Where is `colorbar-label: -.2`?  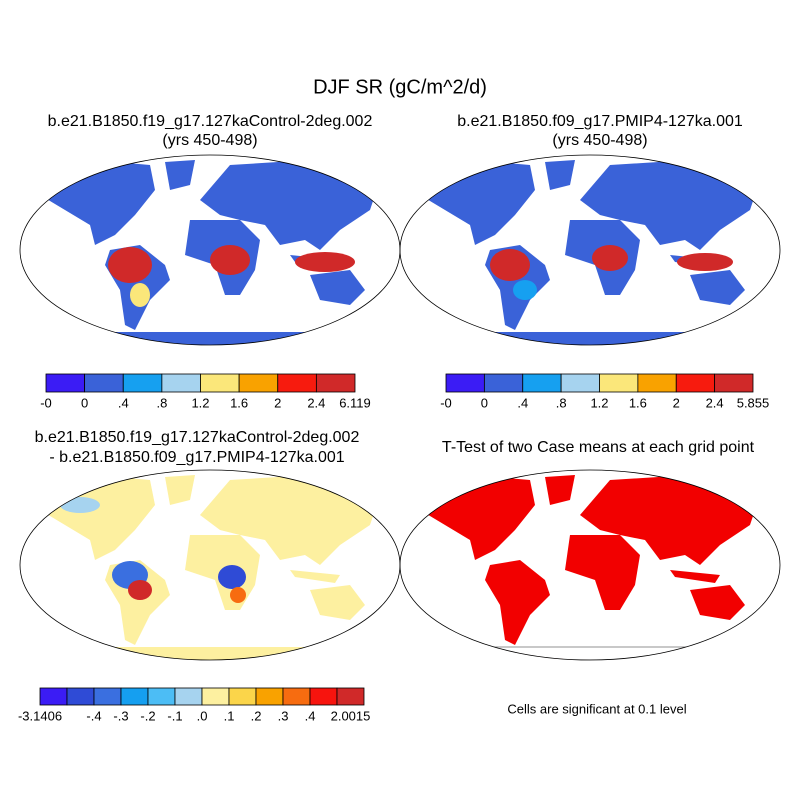
colorbar-label: -.2 is located at coordinates (147, 715).